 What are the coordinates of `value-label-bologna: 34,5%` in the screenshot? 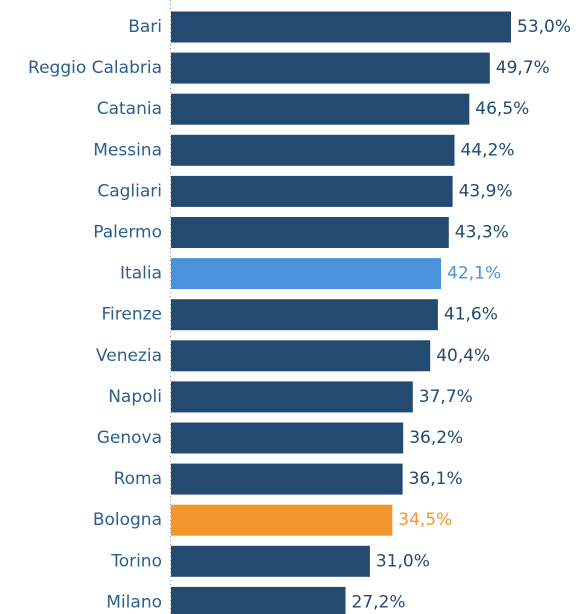 It's located at (425, 520).